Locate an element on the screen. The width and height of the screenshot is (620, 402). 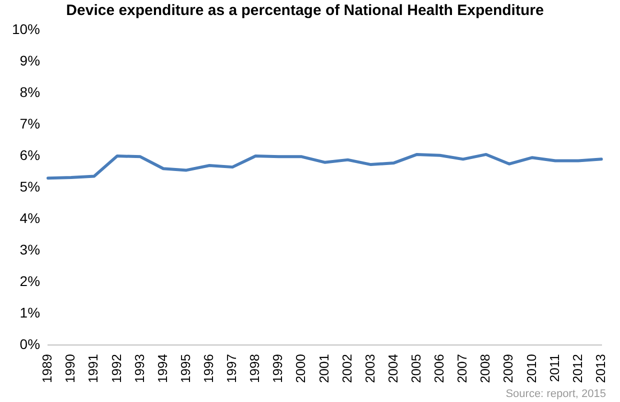
y-tick-label: 7% is located at coordinates (30, 123).